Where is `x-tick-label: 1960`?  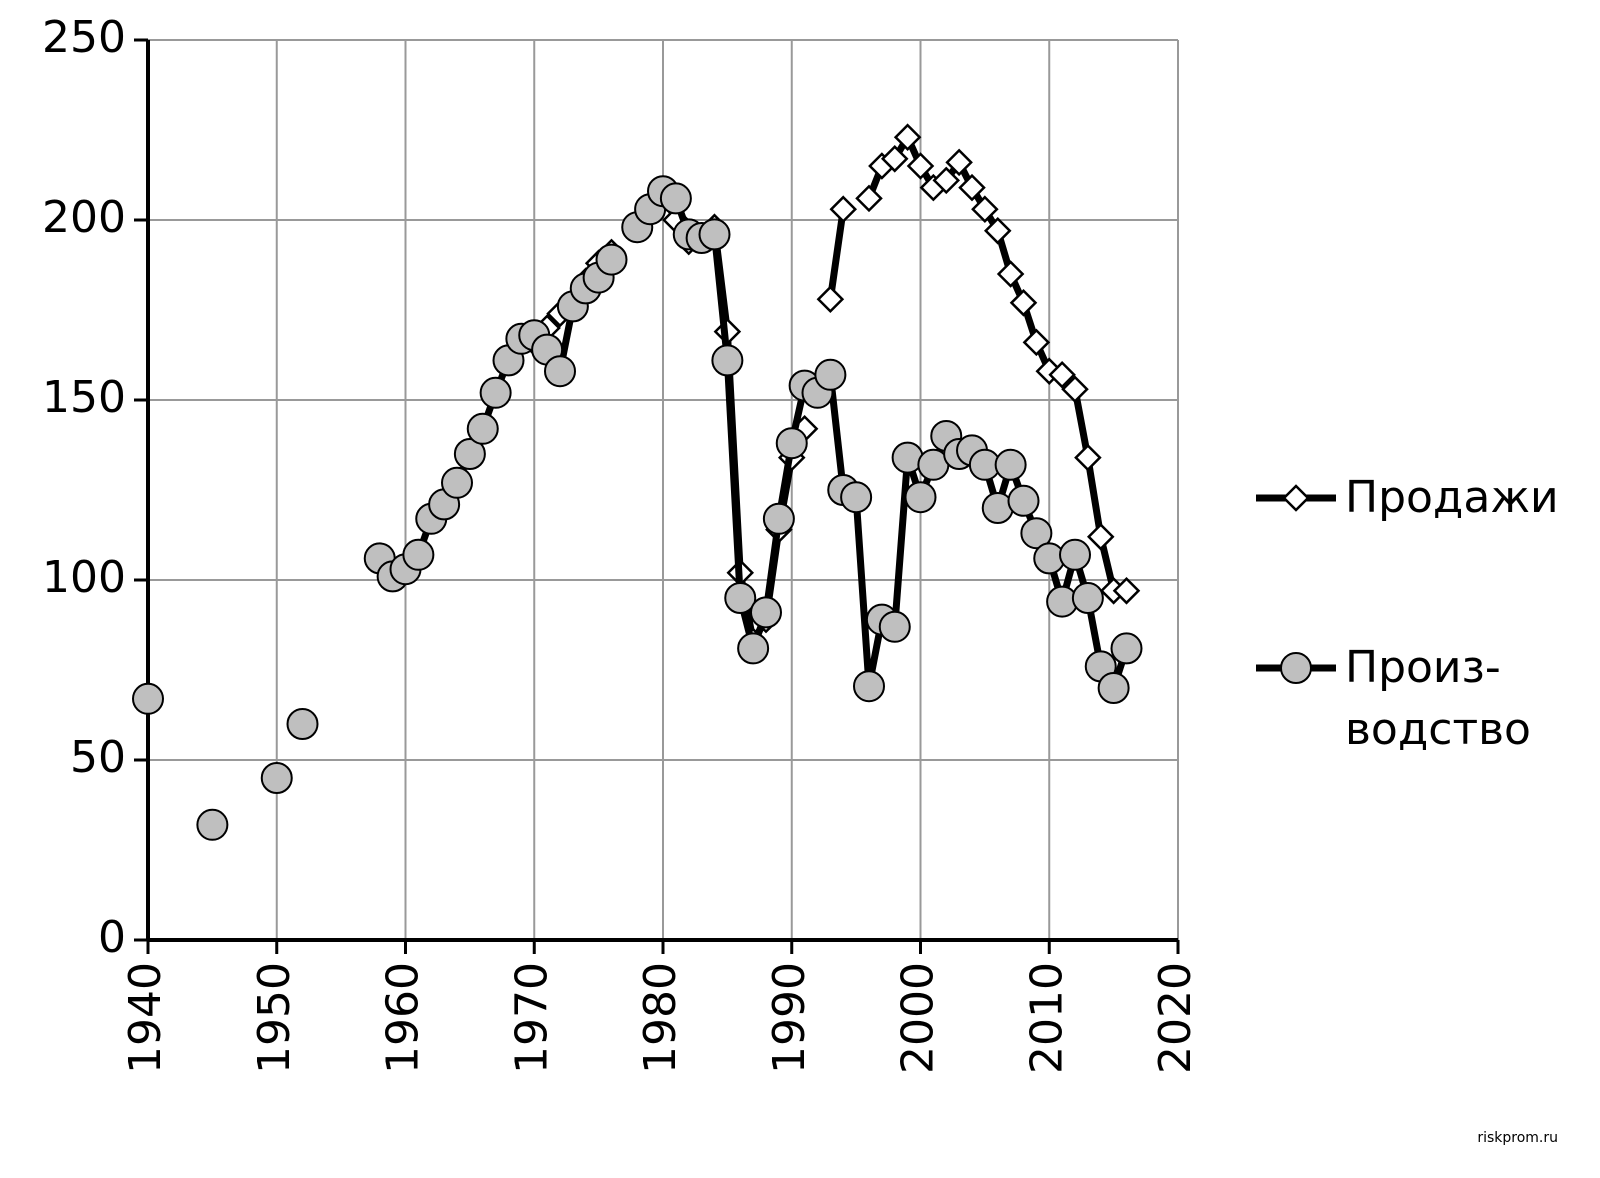 x-tick-label: 1960 is located at coordinates (403, 1018).